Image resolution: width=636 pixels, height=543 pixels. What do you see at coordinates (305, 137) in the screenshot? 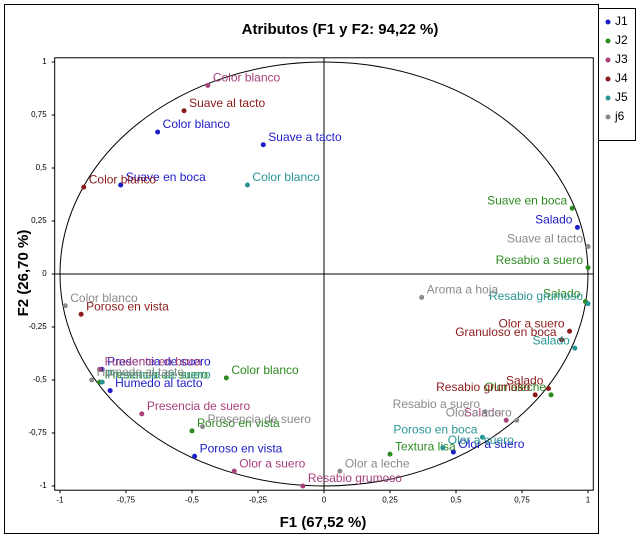
I see `point-label: Suave a tacto` at bounding box center [305, 137].